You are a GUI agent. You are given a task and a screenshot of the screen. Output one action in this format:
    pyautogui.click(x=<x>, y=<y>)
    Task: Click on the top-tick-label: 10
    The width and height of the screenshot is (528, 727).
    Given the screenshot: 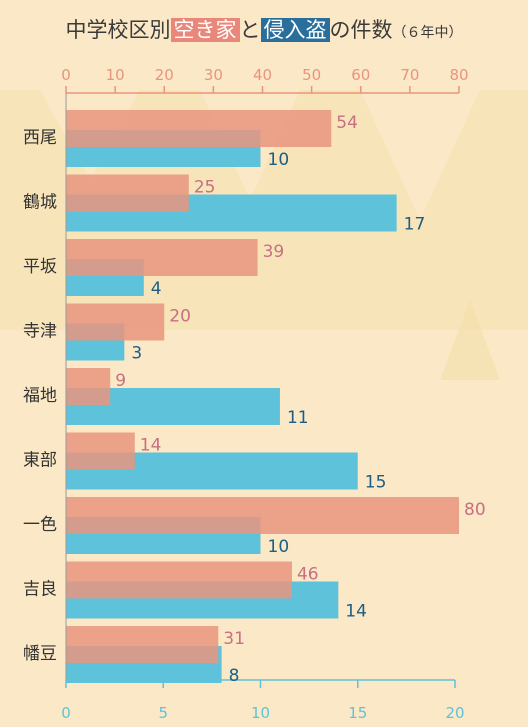 What is the action you would take?
    pyautogui.click(x=115, y=75)
    